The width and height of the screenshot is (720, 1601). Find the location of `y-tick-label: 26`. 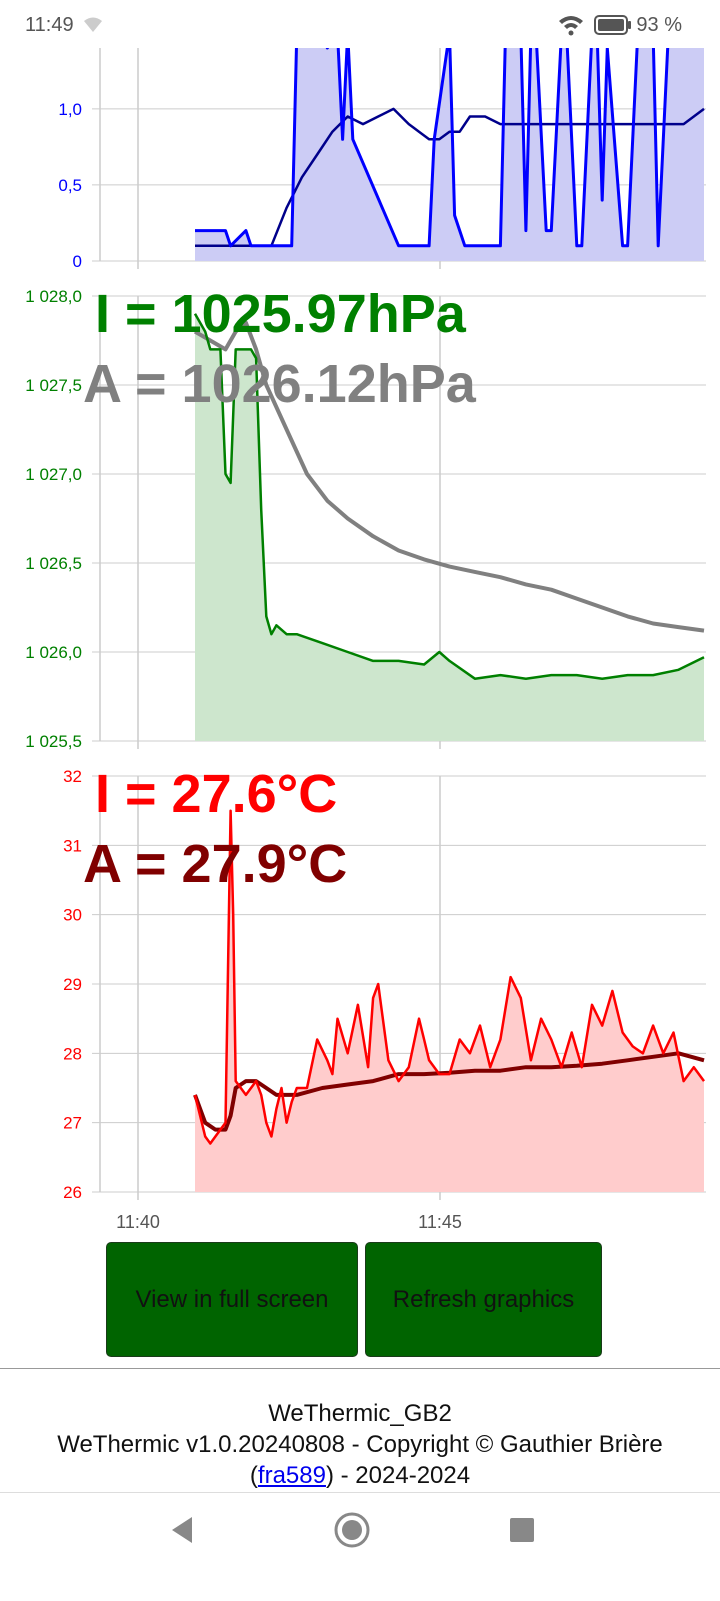

y-tick-label: 26 is located at coordinates (72, 1192).